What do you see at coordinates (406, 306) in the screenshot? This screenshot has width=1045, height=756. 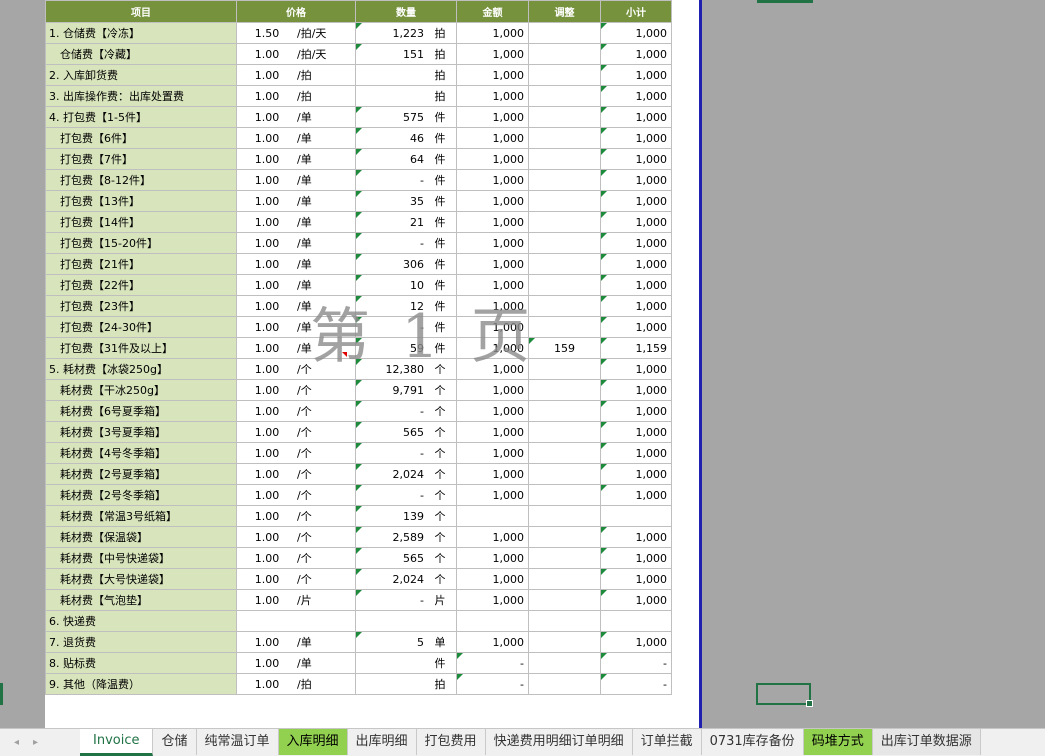 I see `quantity-cell: 12 件` at bounding box center [406, 306].